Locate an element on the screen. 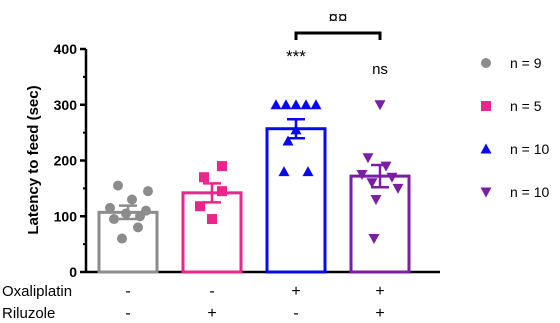 The height and width of the screenshot is (323, 560). treatment-row-label: Riluzole is located at coordinates (28, 313).